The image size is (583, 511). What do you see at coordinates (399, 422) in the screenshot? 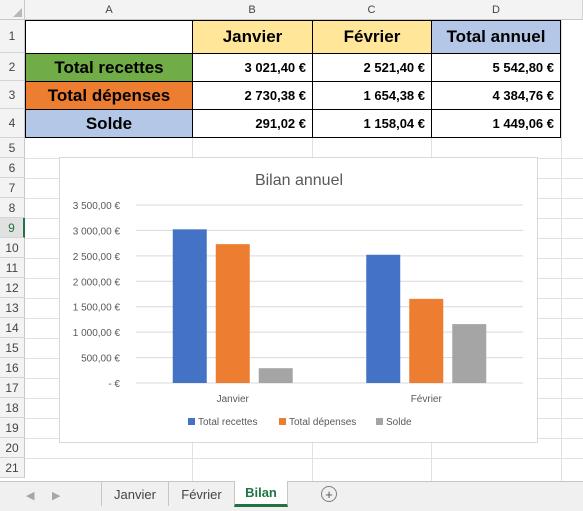
I see `legend-label: Solde` at bounding box center [399, 422].